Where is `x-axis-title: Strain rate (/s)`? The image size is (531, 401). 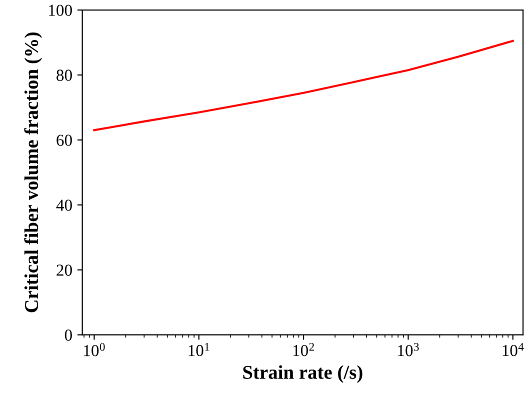
x-axis-title: Strain rate (/s) is located at coordinates (302, 374).